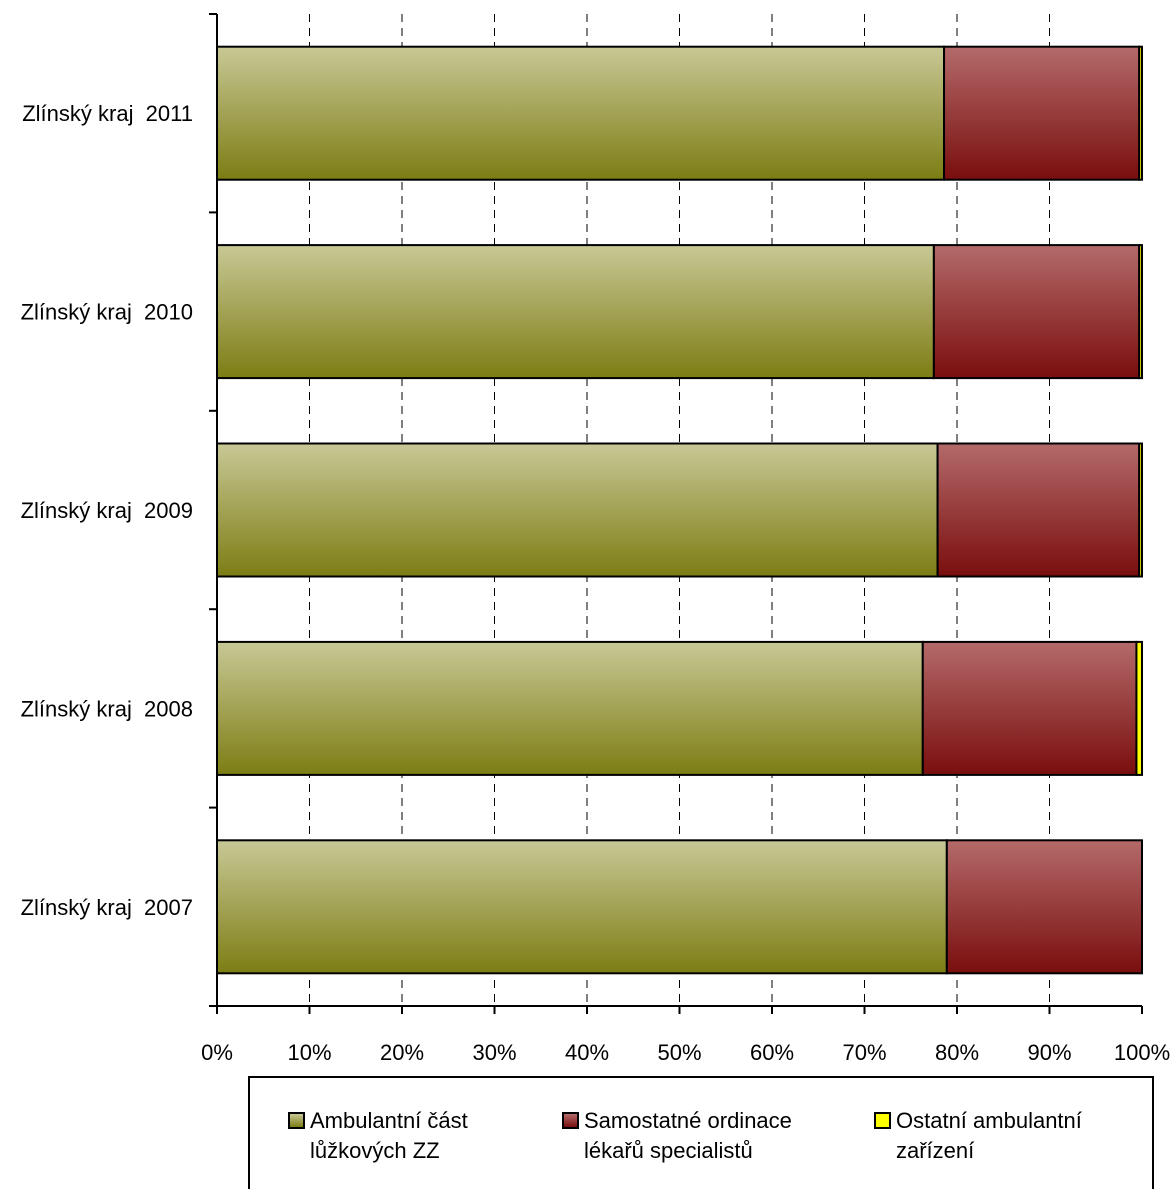 This screenshot has width=1175, height=1189. I want to click on legend-label-ostatni: Ostatní ambulantní zařízení, so click(989, 1135).